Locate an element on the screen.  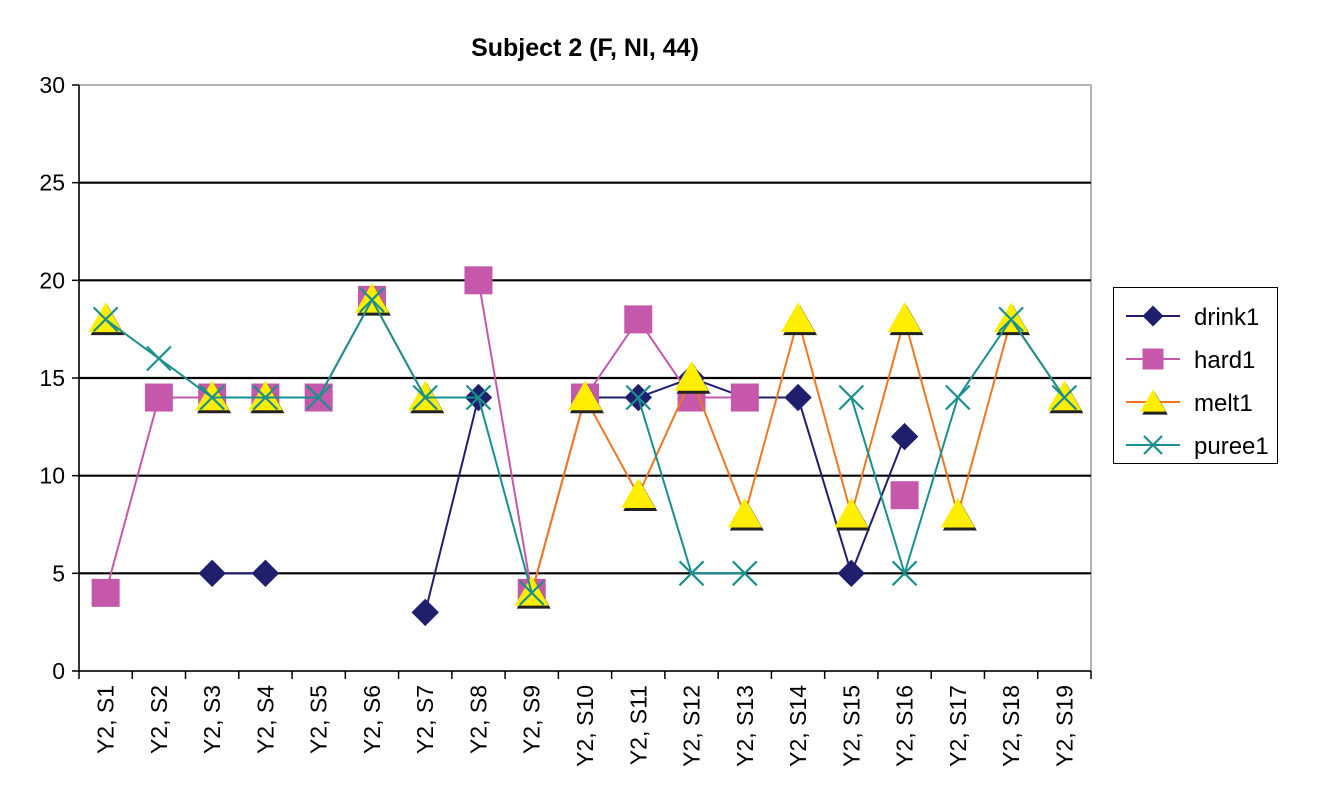
x-tick-label: Y2, S6 is located at coordinates (372, 719).